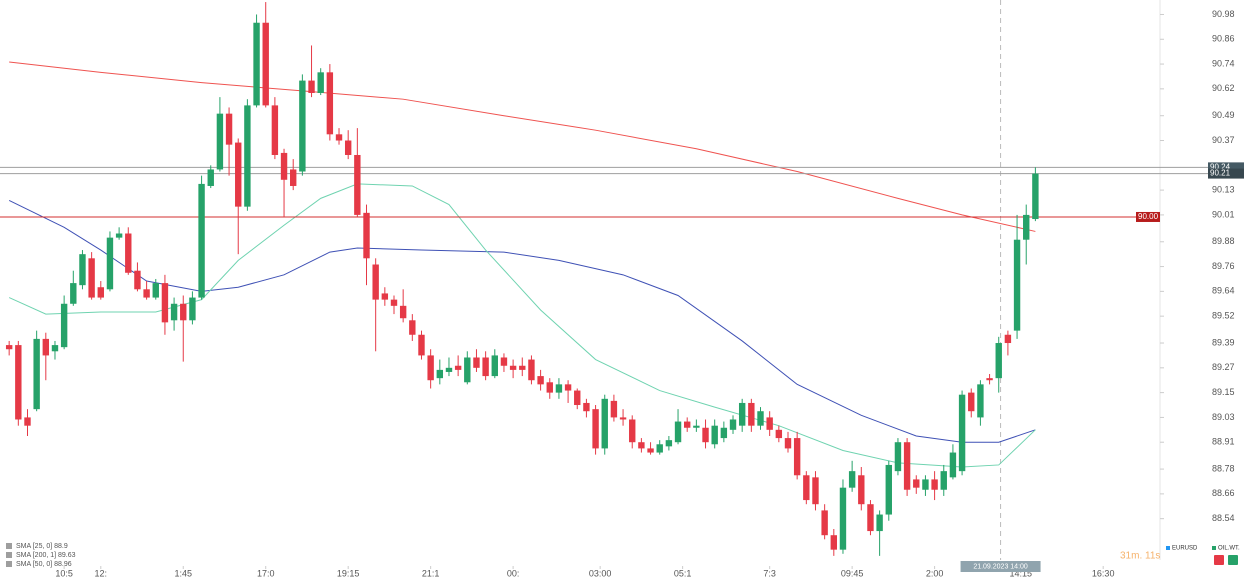 The image size is (1250, 585). Describe the element at coordinates (9, 546) in the screenshot. I see `legend-icon` at that location.